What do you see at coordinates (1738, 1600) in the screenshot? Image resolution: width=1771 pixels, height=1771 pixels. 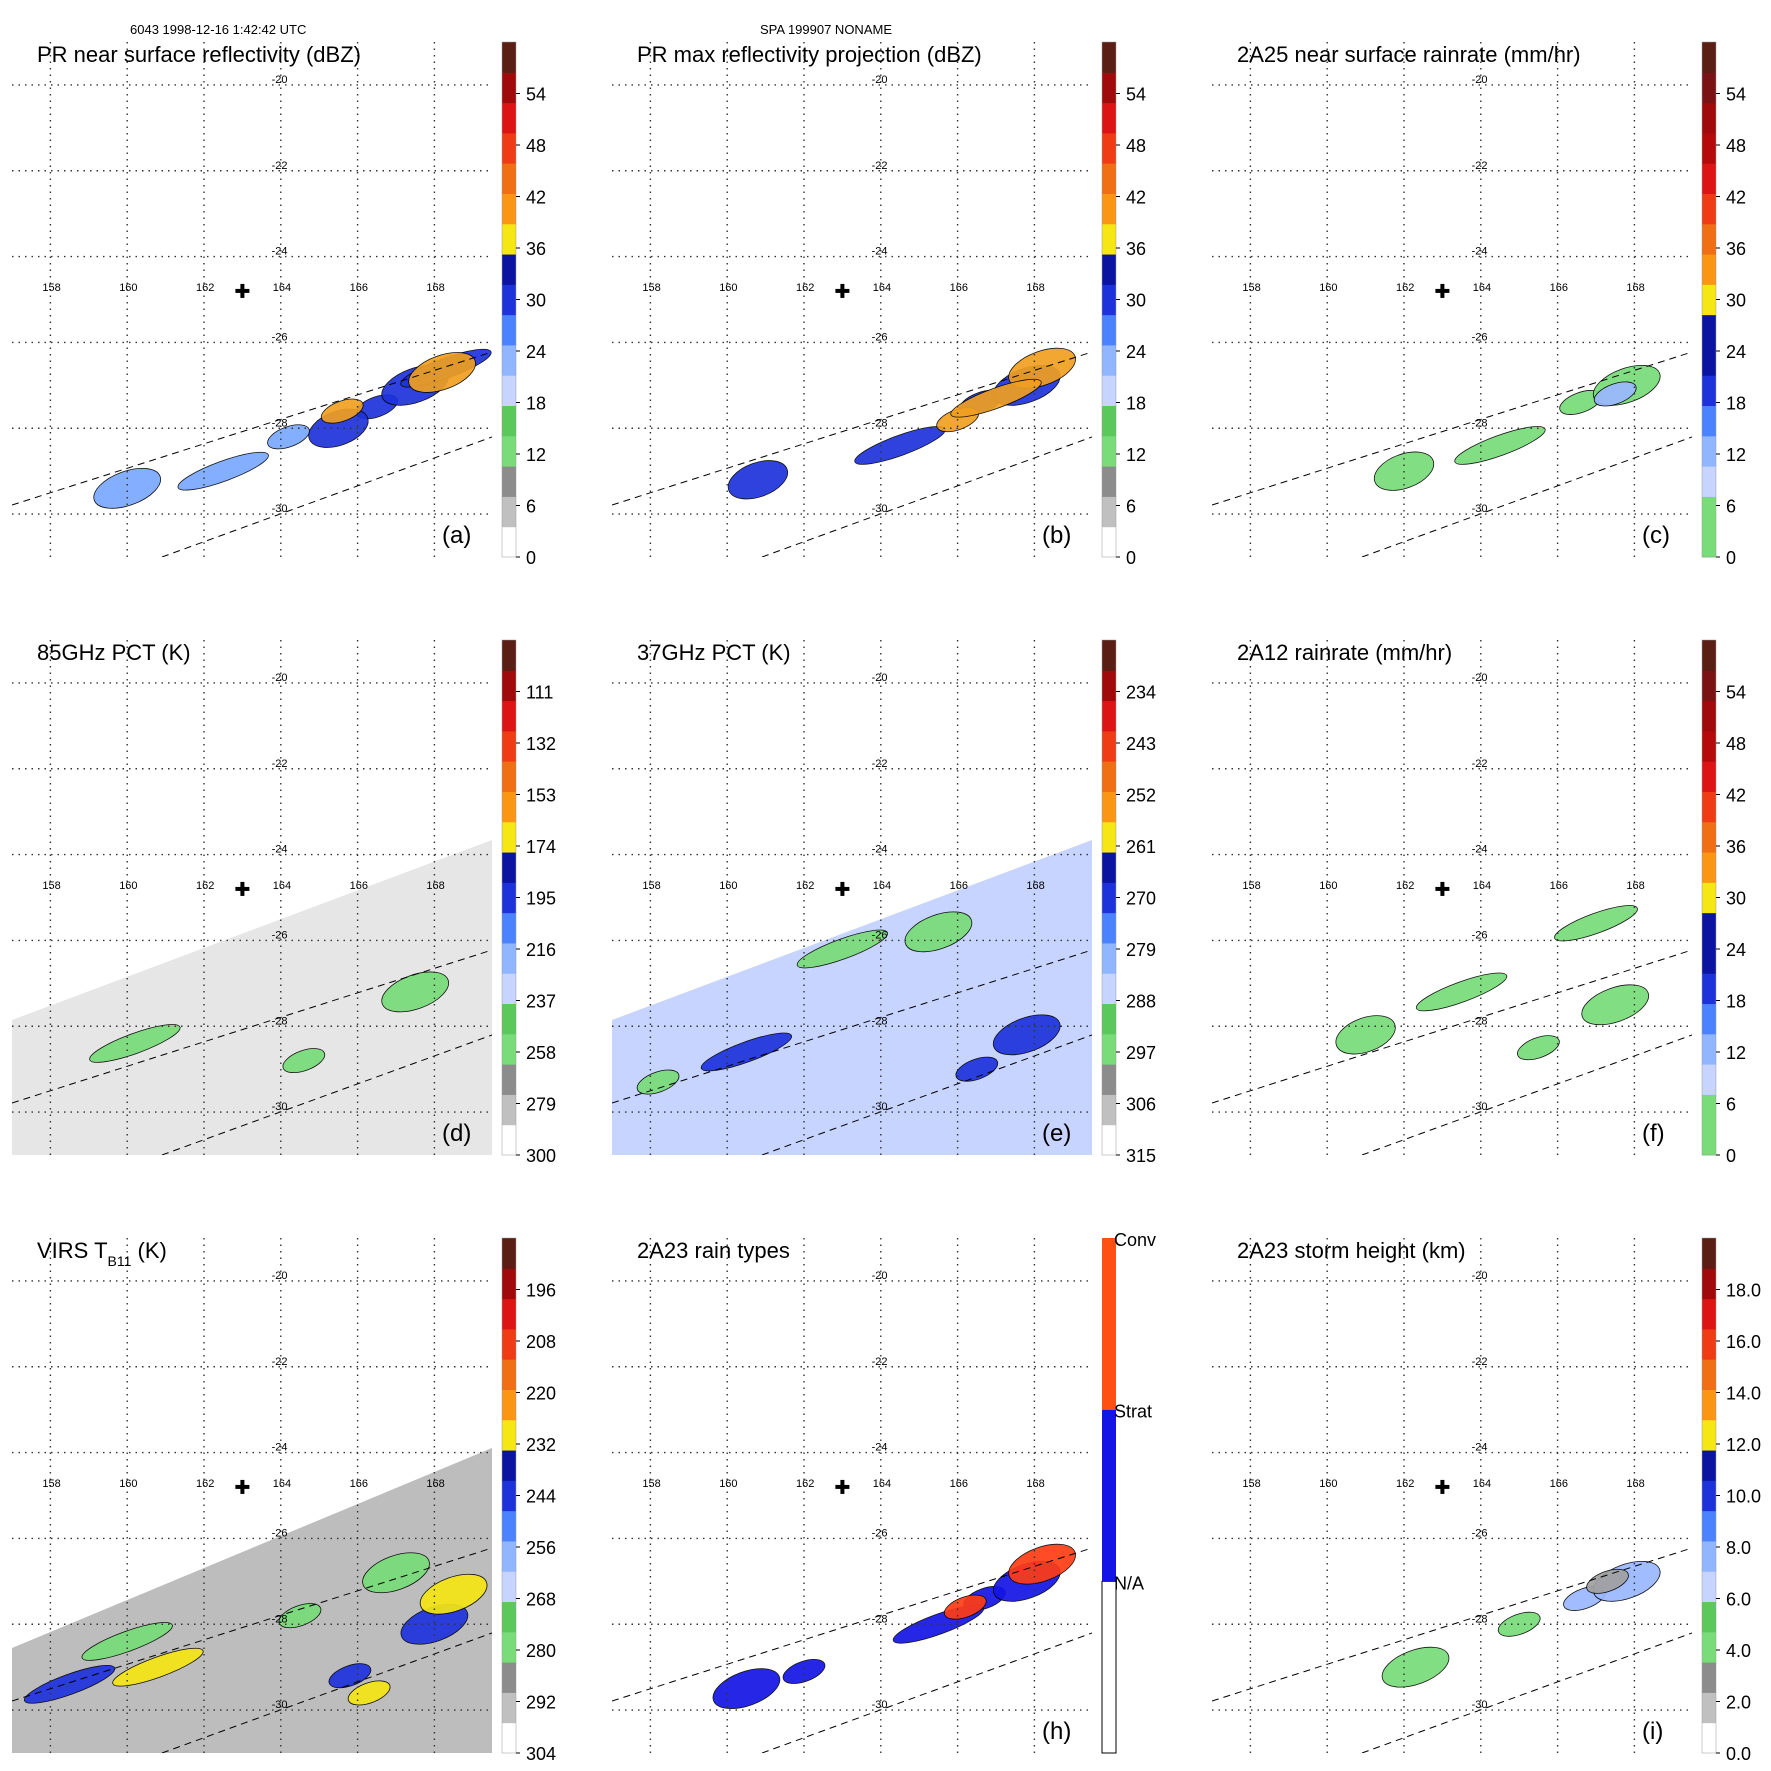 I see `colorbar-tick-label: 6.0` at bounding box center [1738, 1600].